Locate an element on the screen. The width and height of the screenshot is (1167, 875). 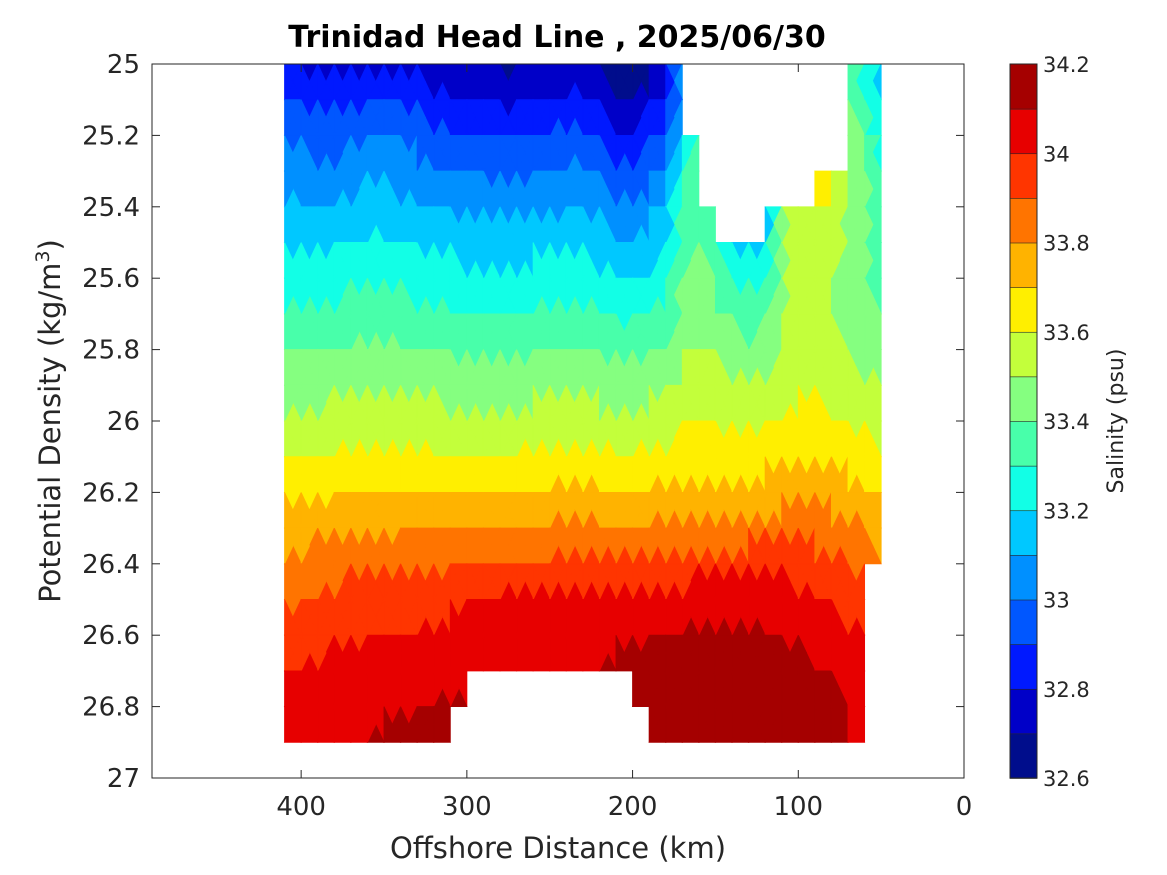
y-tick-label: 26.4 is located at coordinates (111, 565).